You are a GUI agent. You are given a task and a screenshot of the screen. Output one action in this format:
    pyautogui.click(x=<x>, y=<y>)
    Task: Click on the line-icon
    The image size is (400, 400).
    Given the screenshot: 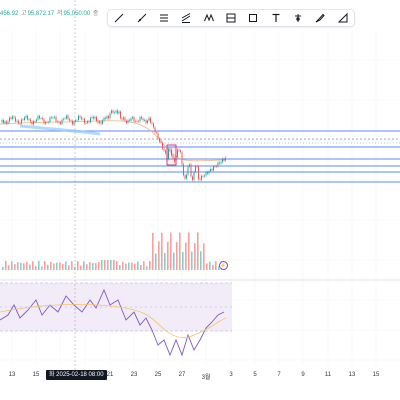 What is the action you would take?
    pyautogui.click(x=119, y=18)
    